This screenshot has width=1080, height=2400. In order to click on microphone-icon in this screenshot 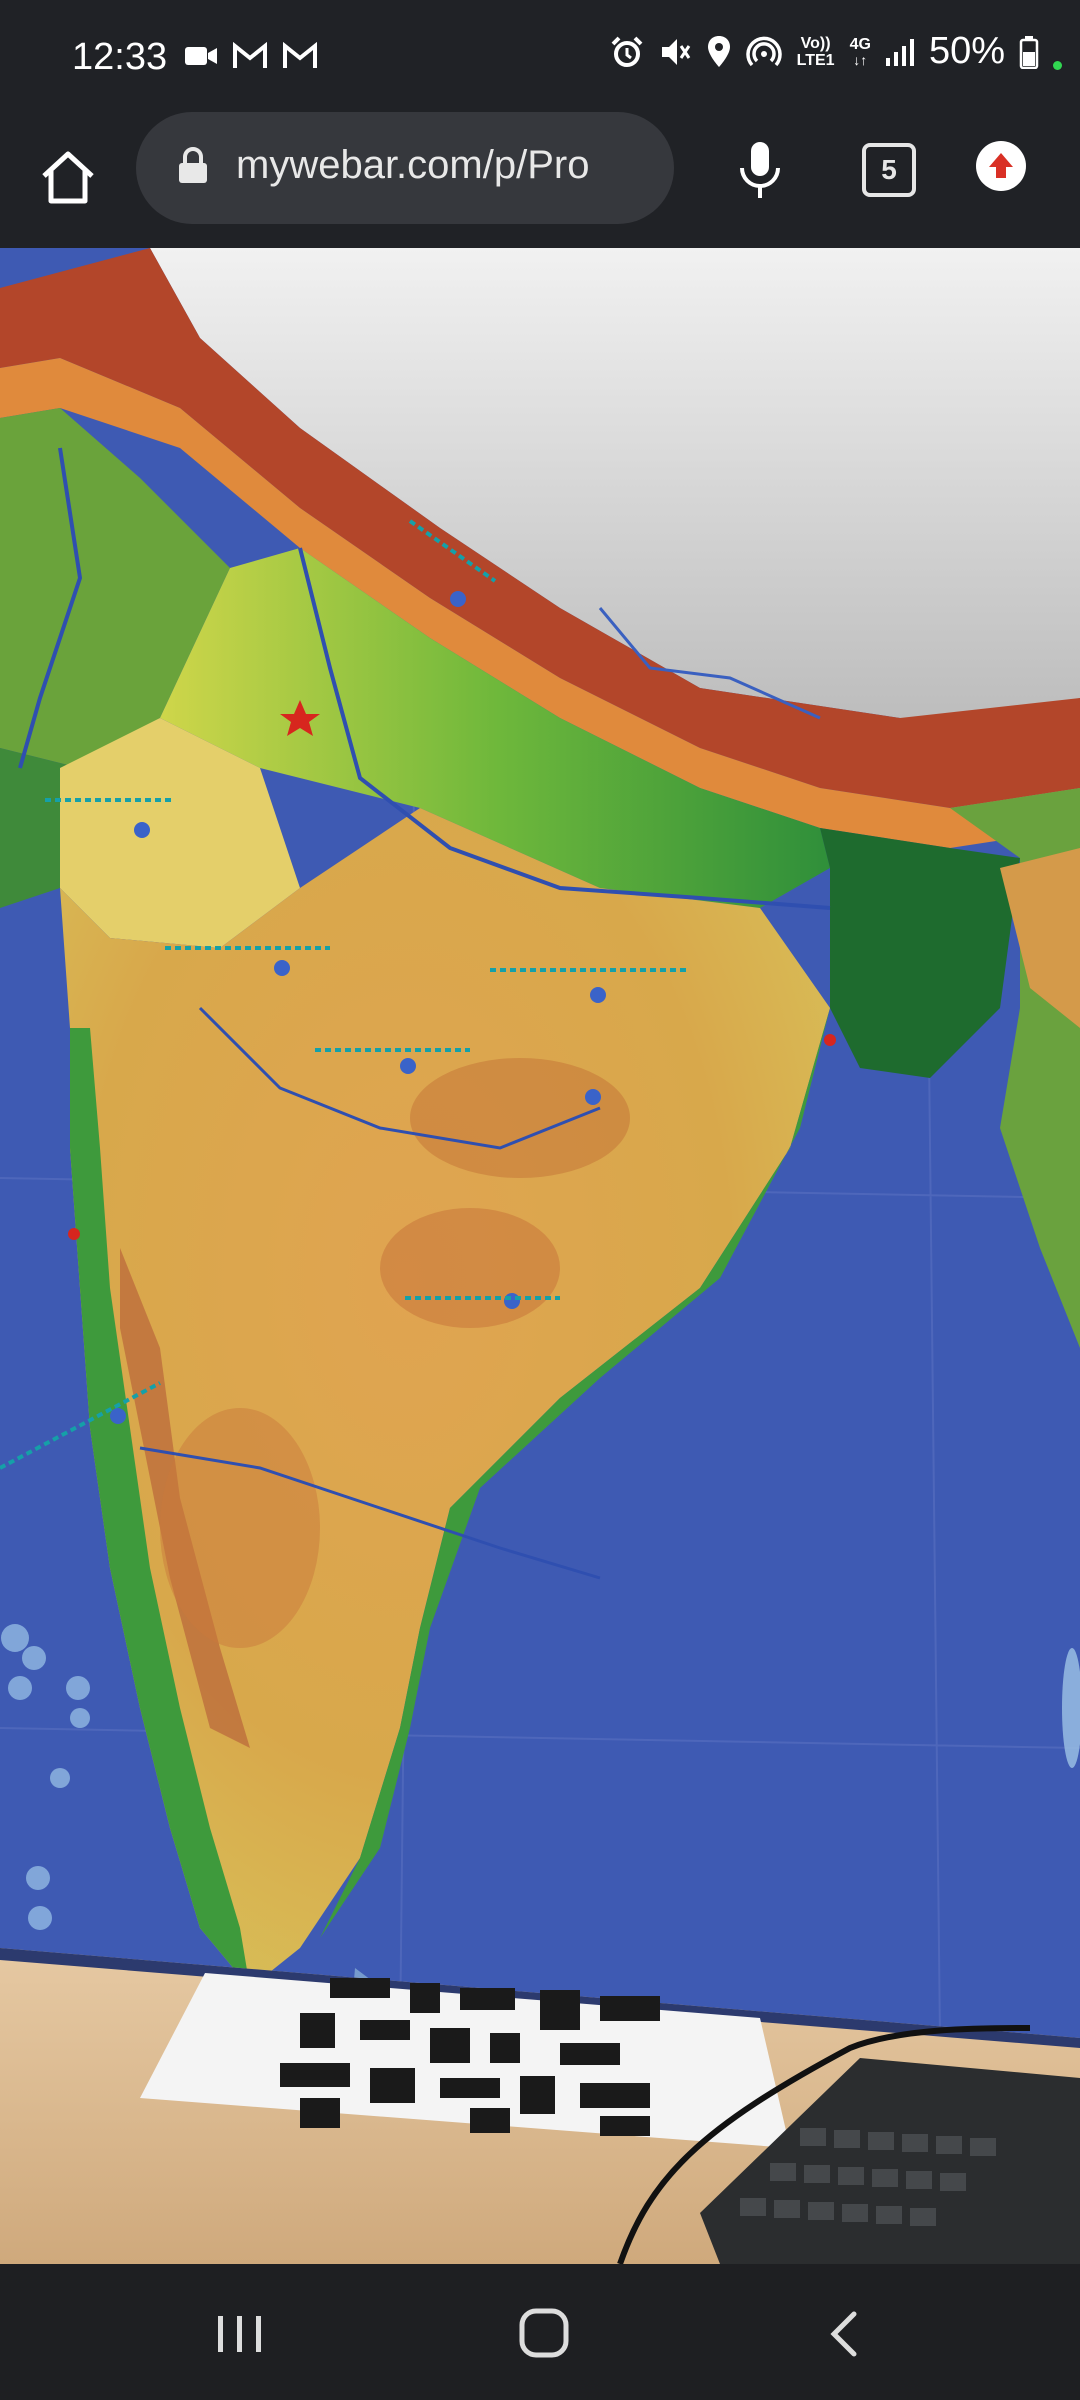, I will do `click(760, 170)`.